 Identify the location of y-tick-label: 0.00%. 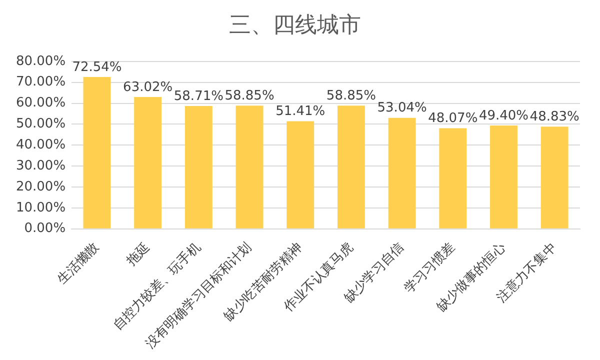
(45, 228).